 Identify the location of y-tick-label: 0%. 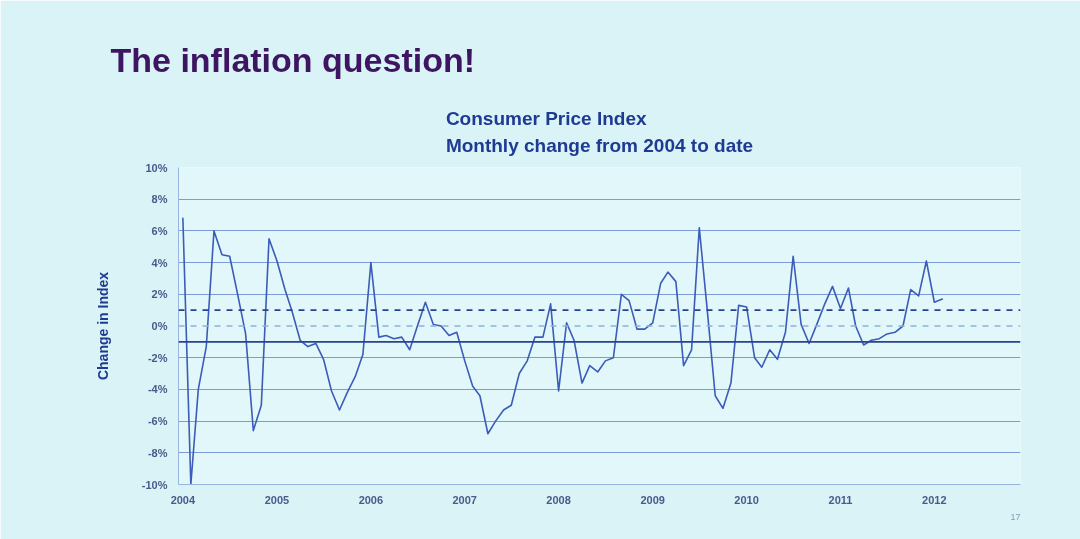
(159, 326).